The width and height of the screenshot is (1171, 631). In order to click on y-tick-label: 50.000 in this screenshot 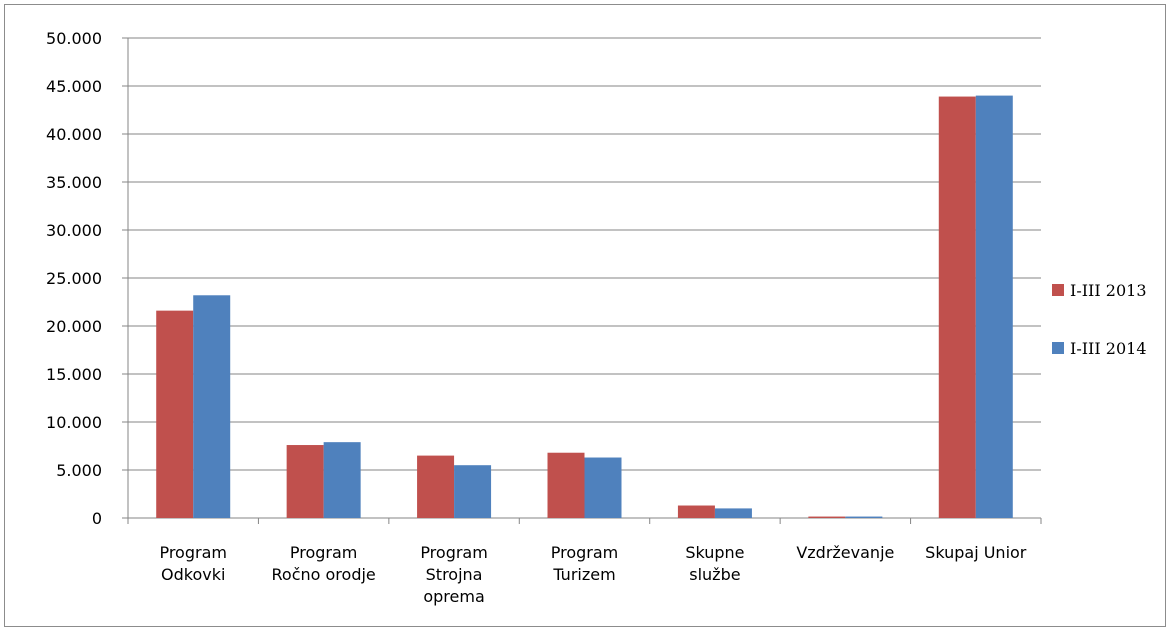, I will do `click(74, 38)`.